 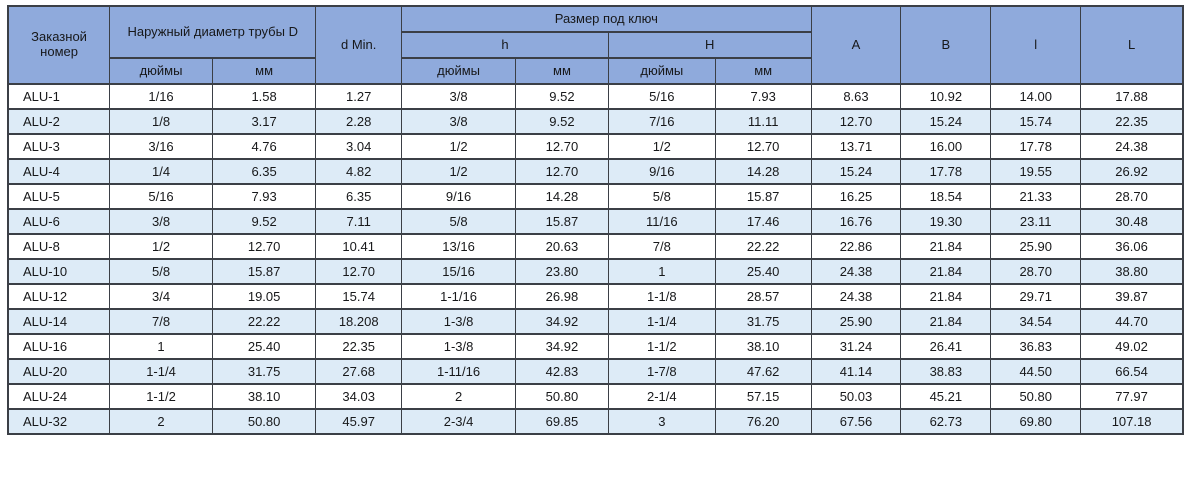 I want to click on header-h-small: h, so click(x=505, y=45).